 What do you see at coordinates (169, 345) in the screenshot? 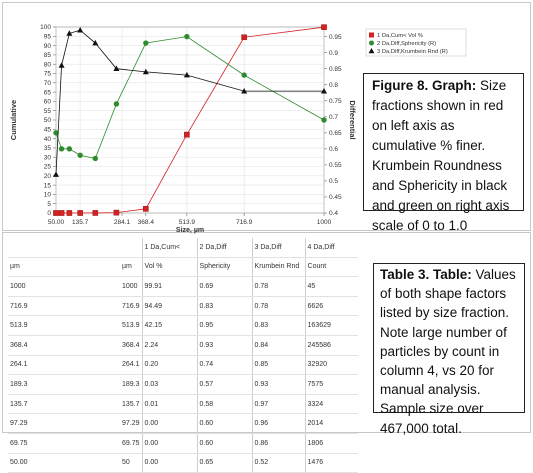
I see `table-cell: 2.24` at bounding box center [169, 345].